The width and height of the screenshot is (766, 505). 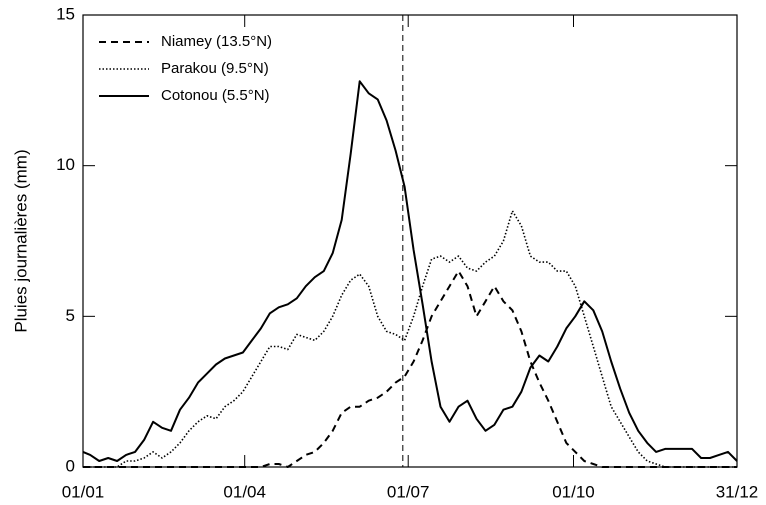 I want to click on y-tick-label: 5, so click(x=70, y=315).